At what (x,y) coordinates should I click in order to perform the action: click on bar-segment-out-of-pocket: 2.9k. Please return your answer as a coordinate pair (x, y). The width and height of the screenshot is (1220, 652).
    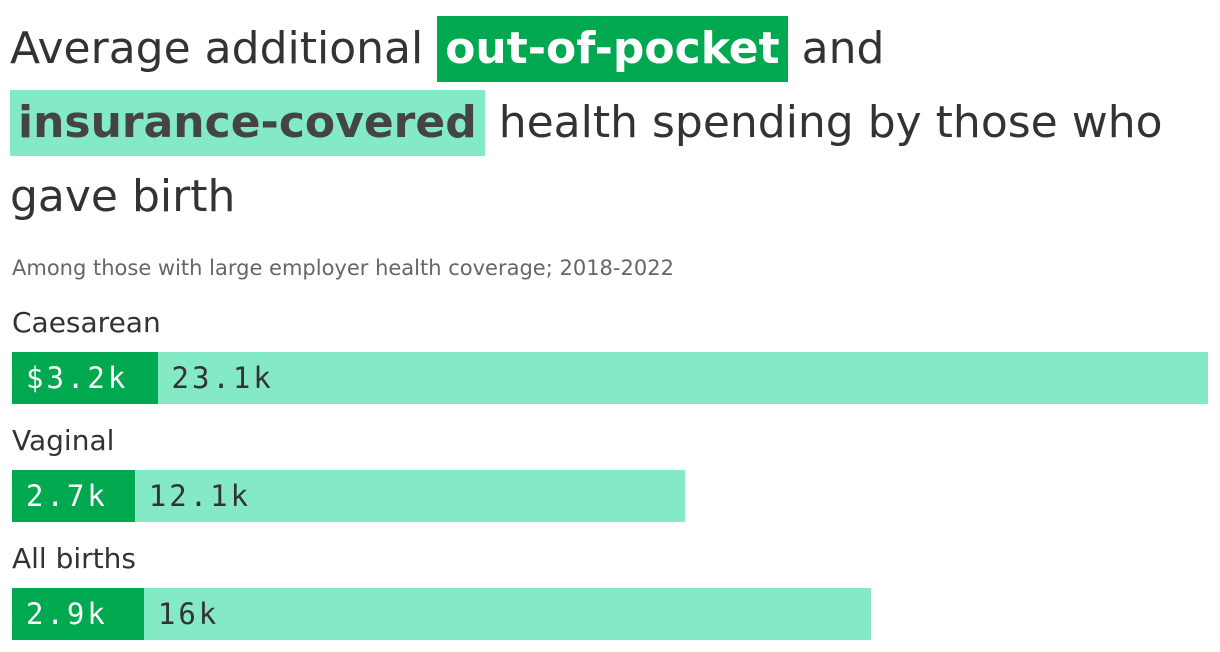
    Looking at the image, I should click on (78, 614).